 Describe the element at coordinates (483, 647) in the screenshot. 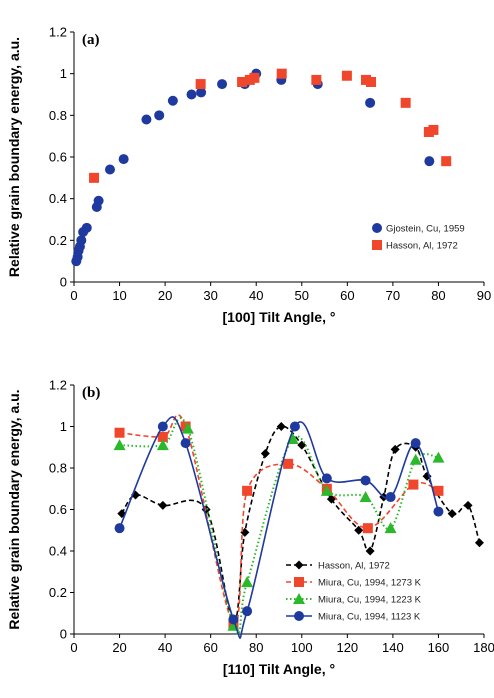

I see `x-tick-label: 180` at that location.